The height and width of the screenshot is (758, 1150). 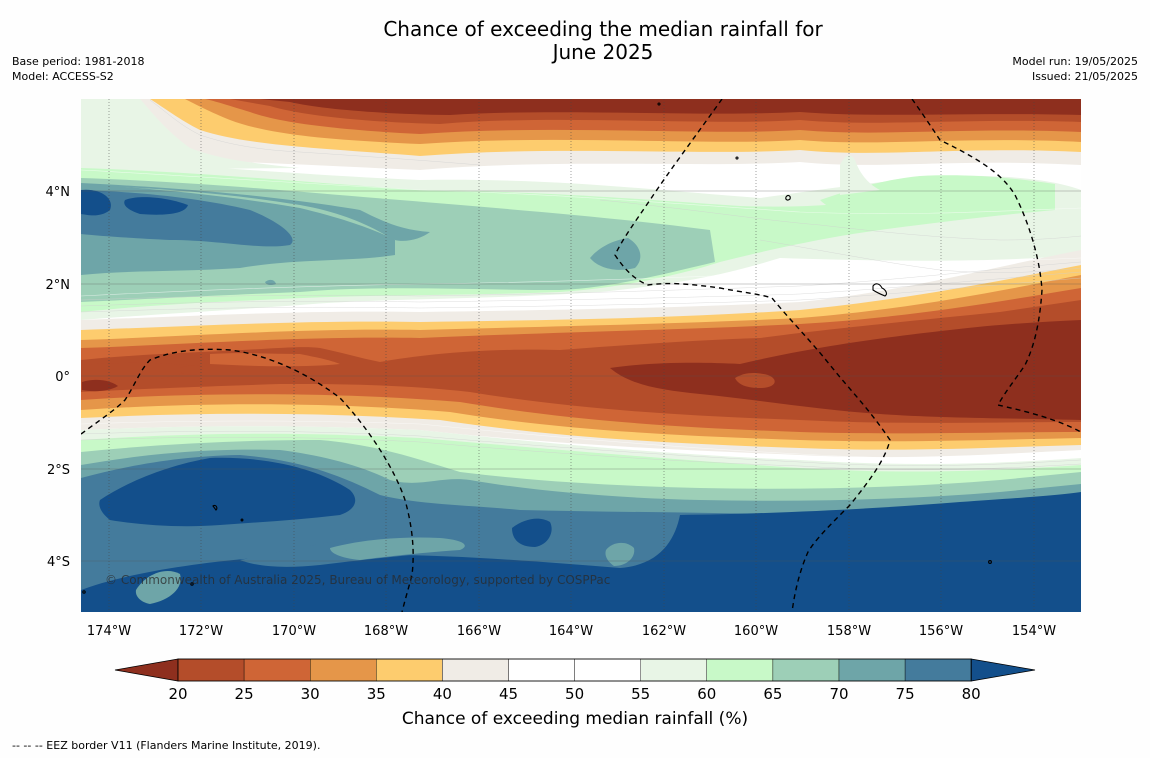 What do you see at coordinates (1003, 670) in the screenshot?
I see `colorbar-extend-high` at bounding box center [1003, 670].